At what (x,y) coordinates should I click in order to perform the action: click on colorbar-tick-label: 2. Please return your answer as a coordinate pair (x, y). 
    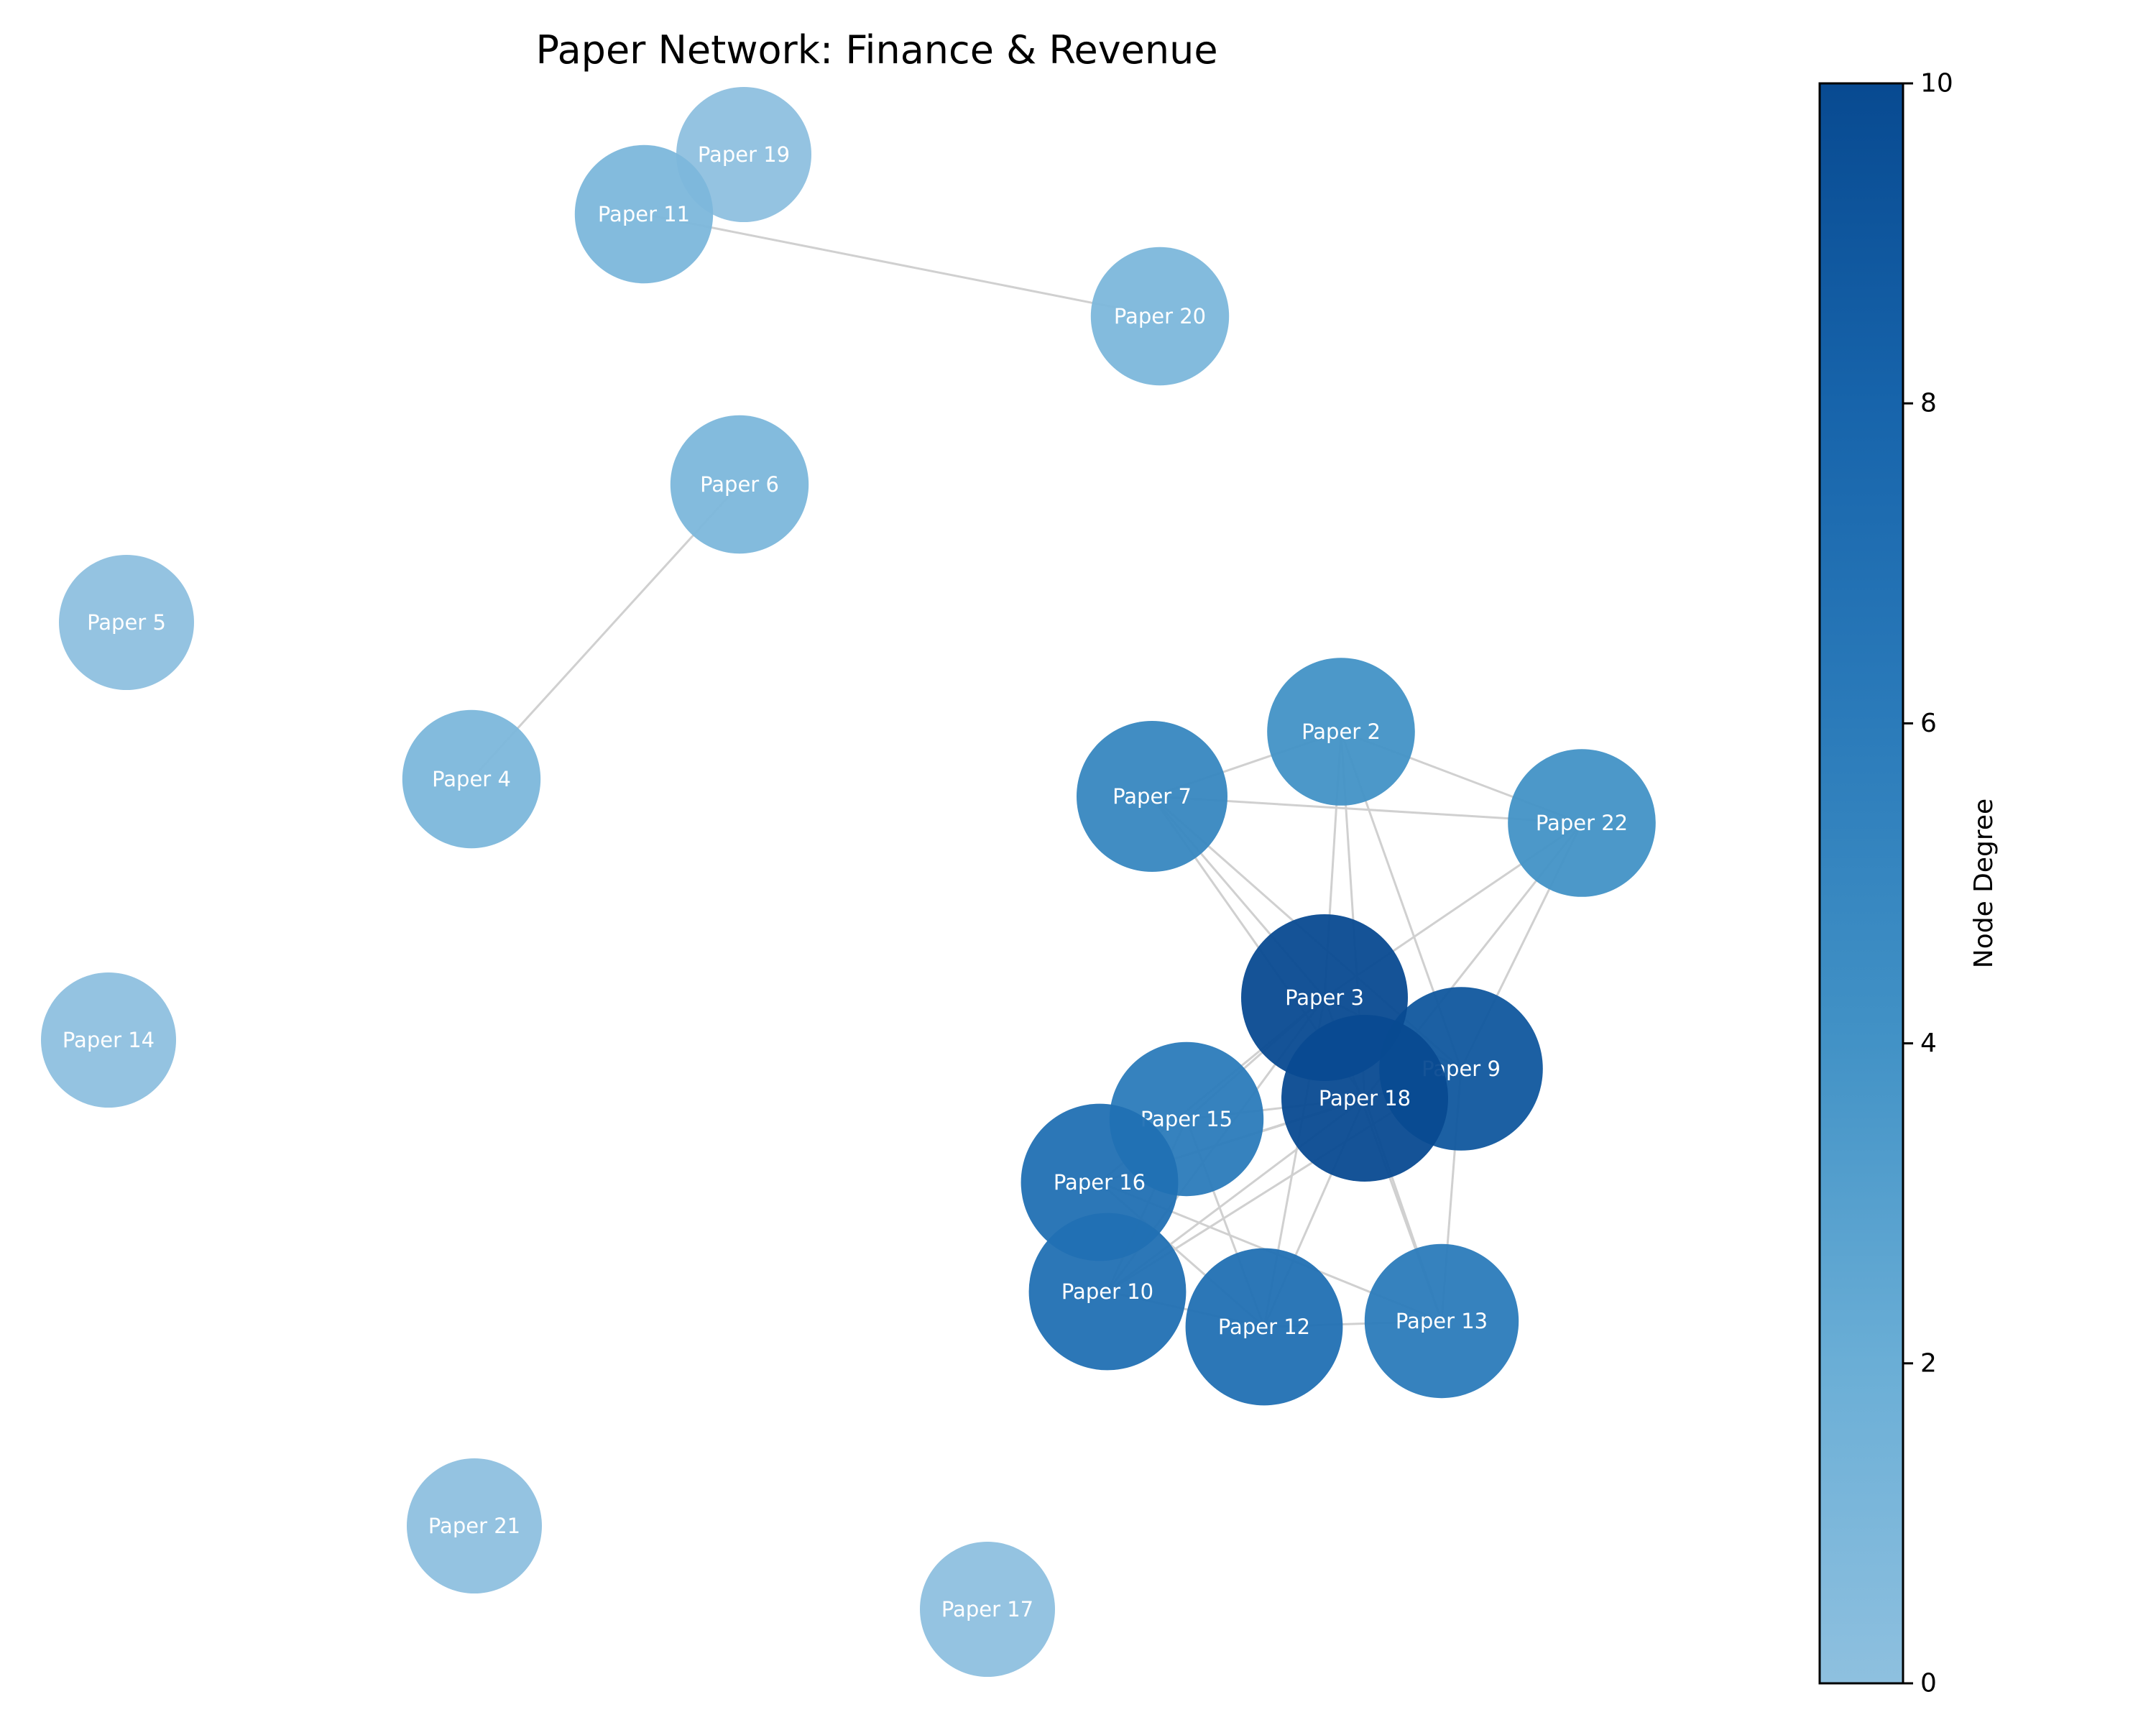
    Looking at the image, I should click on (1929, 1363).